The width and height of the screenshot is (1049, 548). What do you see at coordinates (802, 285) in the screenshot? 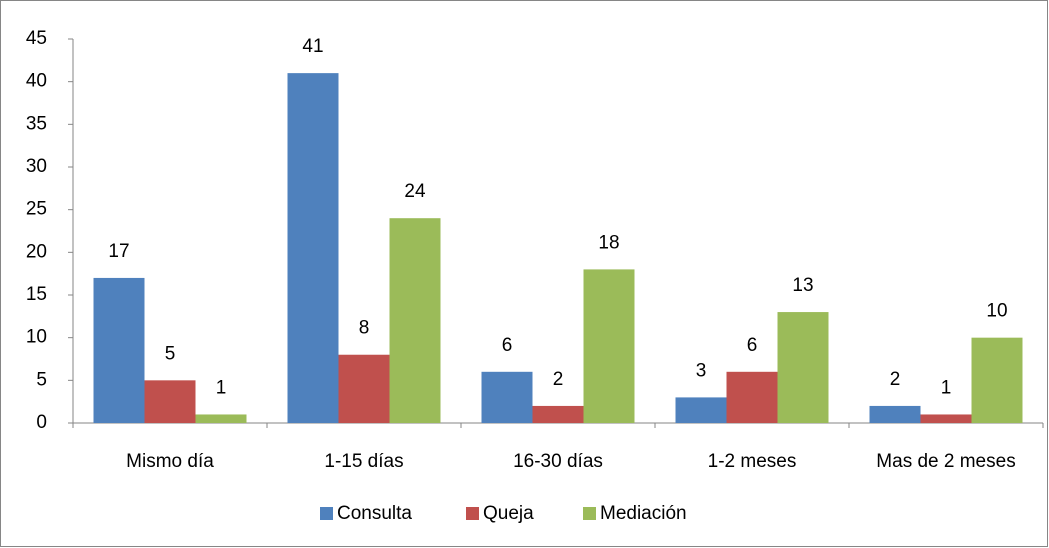
I see `data-label: 13` at bounding box center [802, 285].